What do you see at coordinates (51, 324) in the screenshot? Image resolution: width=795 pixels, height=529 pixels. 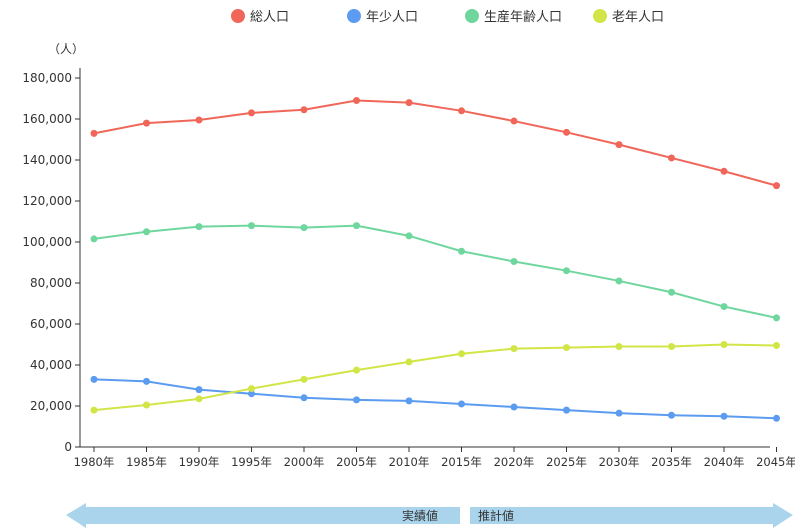 I see `y-tick-label: 60,000` at bounding box center [51, 324].